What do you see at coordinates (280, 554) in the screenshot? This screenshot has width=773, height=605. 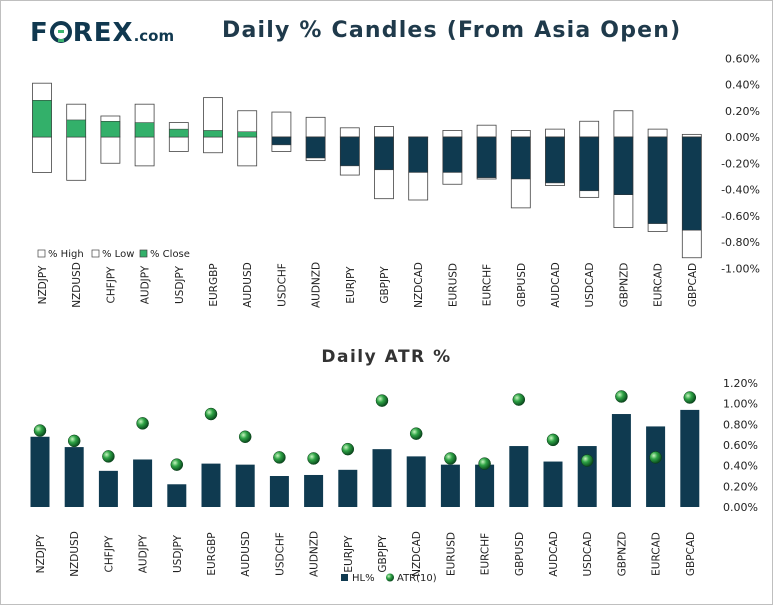 I see `atr-category-label: USDCHF` at bounding box center [280, 554].